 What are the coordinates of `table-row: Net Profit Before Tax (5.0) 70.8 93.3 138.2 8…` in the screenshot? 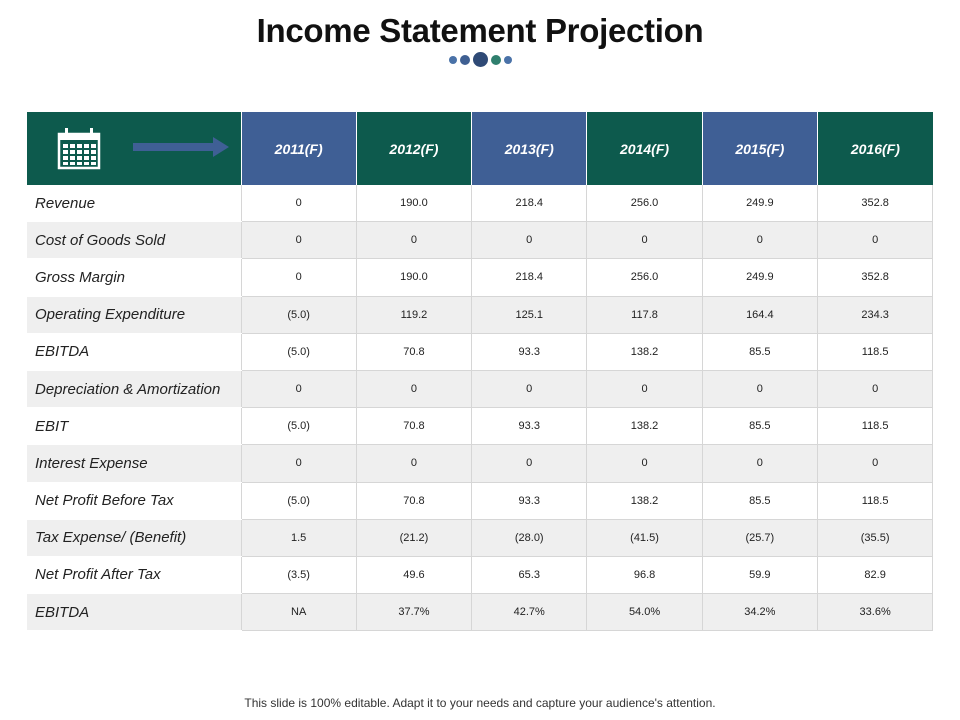 It's located at (480, 501).